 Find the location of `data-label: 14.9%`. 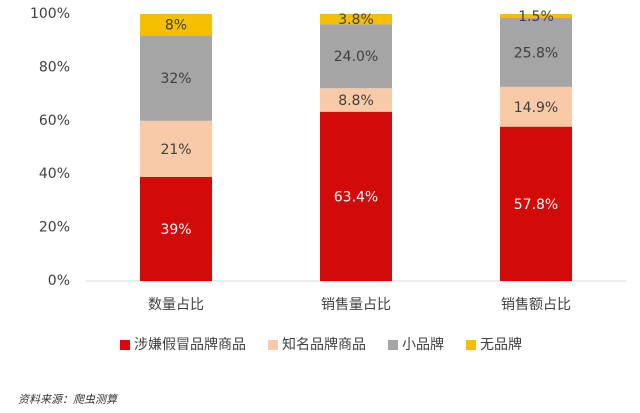

data-label: 14.9% is located at coordinates (536, 108).